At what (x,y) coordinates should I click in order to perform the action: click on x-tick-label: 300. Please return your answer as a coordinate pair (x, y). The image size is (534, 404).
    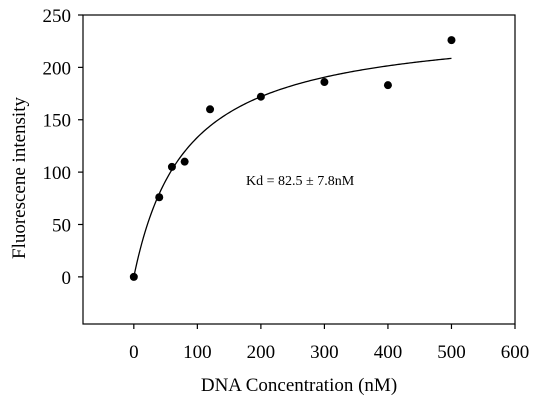
    Looking at the image, I should click on (324, 352).